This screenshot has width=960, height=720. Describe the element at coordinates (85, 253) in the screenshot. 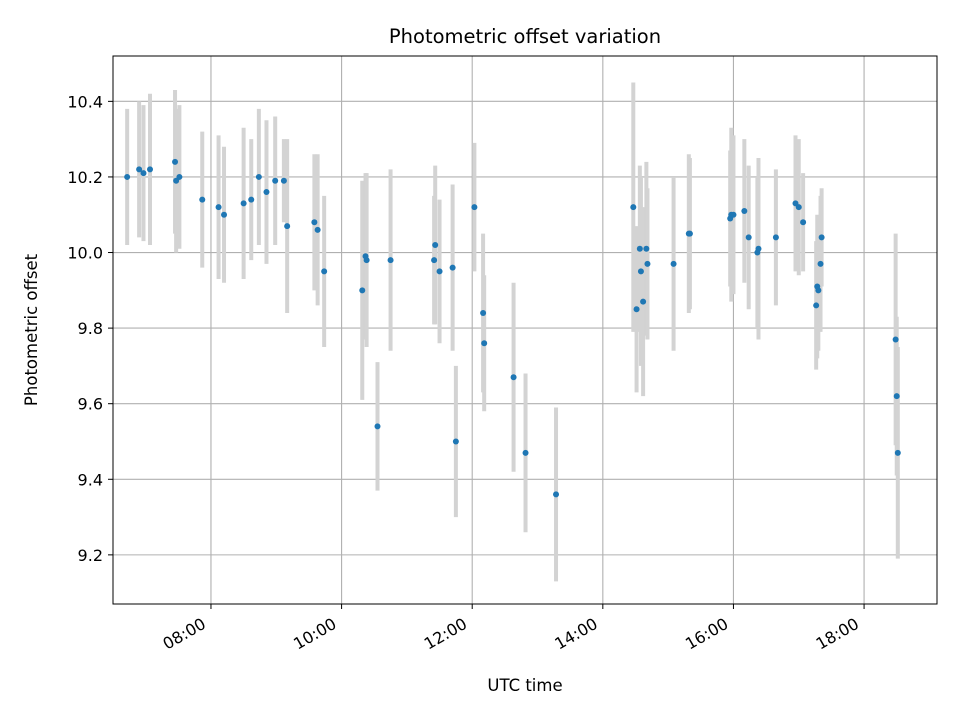

I see `y-tick-label: 10.0` at that location.